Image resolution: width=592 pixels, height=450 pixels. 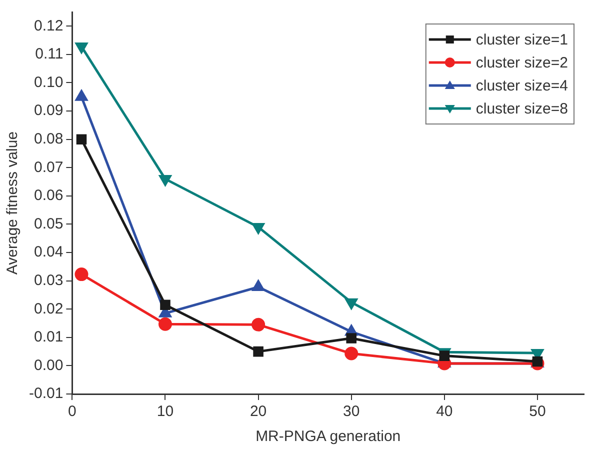 I want to click on y-tick-label: 0.12, so click(x=49, y=25).